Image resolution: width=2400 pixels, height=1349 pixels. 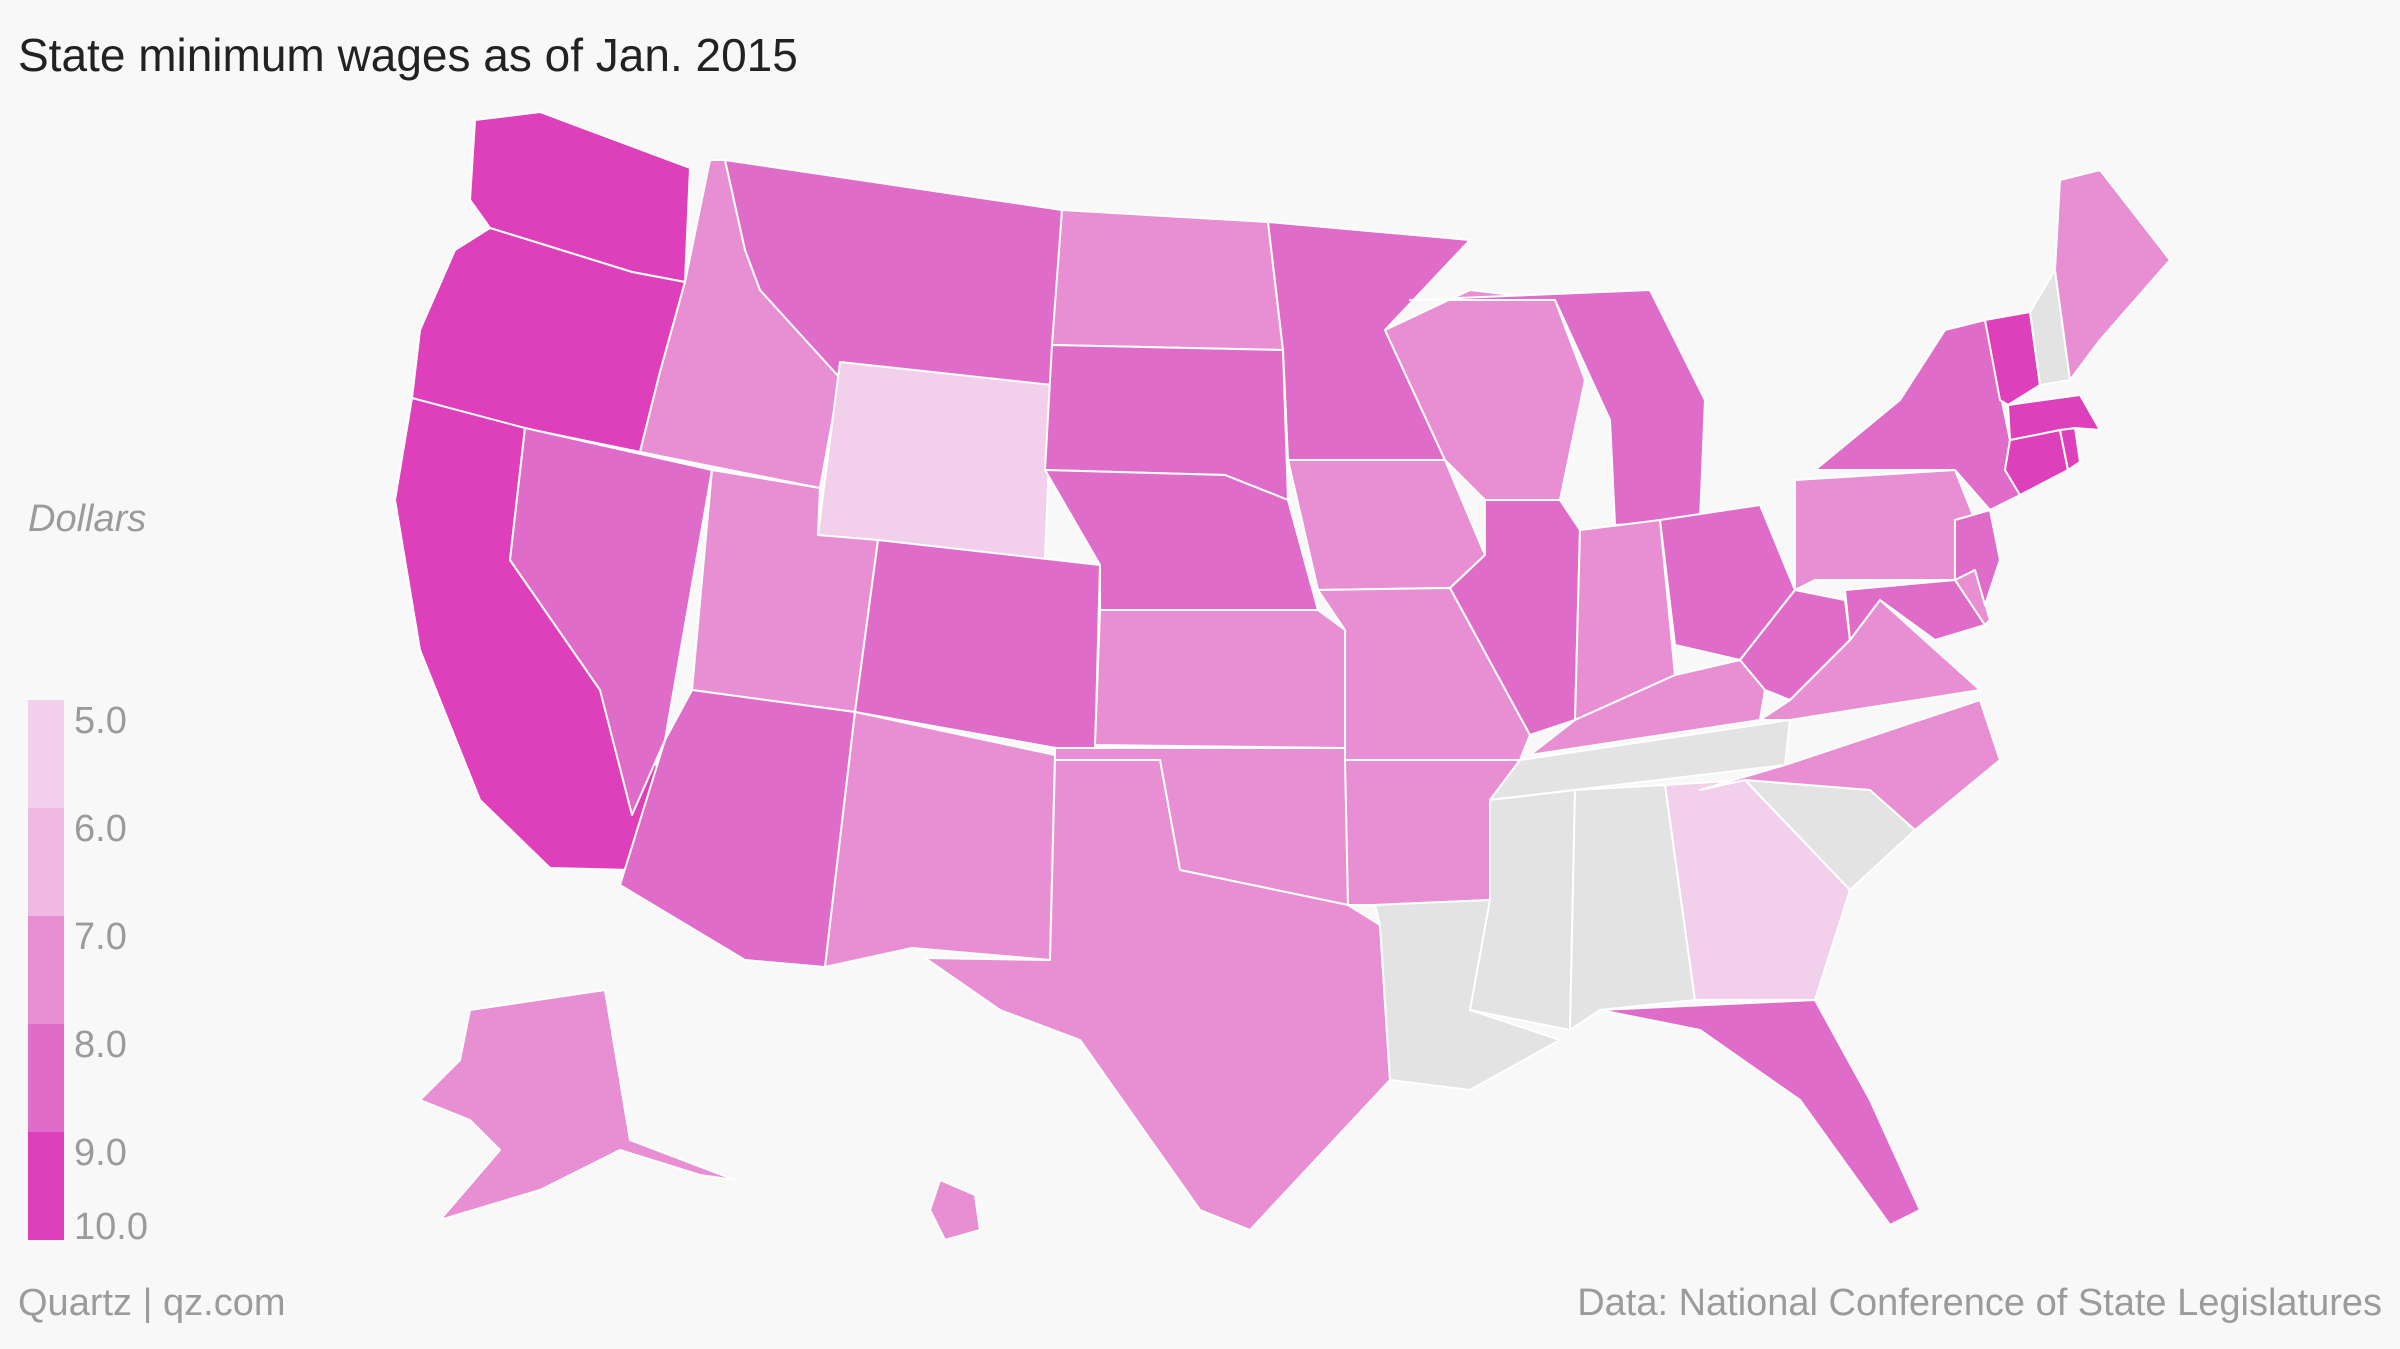 What do you see at coordinates (1515, 617) in the screenshot?
I see `state-IL` at bounding box center [1515, 617].